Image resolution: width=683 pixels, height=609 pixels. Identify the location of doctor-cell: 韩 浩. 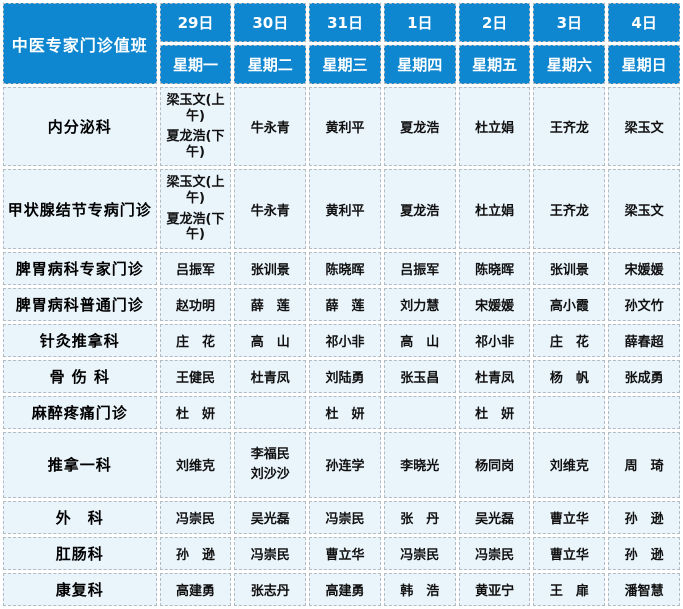
(419, 589).